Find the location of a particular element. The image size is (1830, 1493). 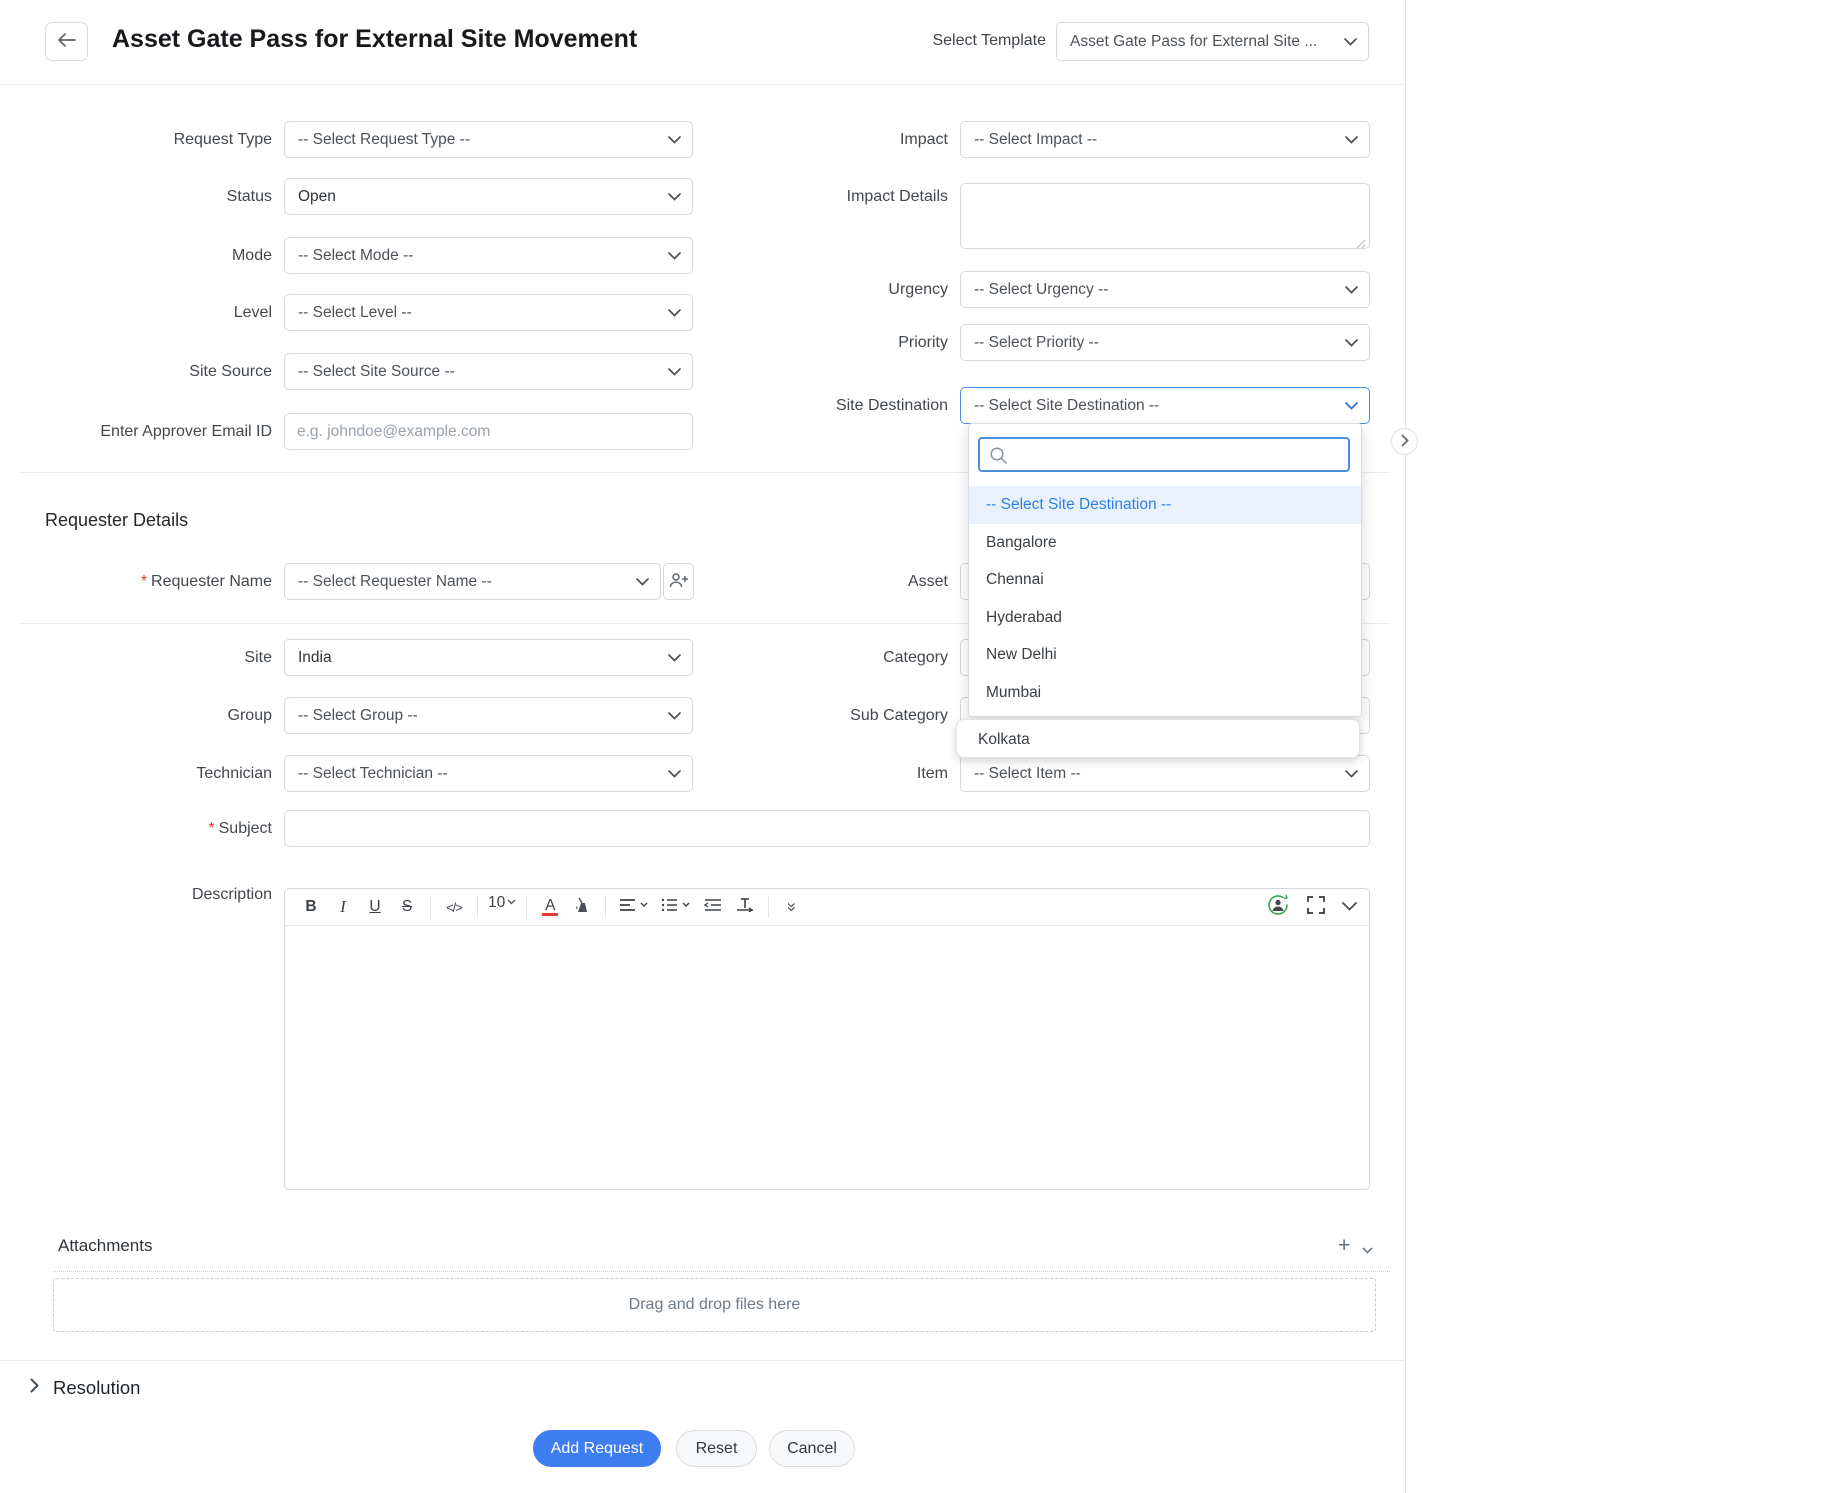

attachments-chevron-button is located at coordinates (1367, 1249).